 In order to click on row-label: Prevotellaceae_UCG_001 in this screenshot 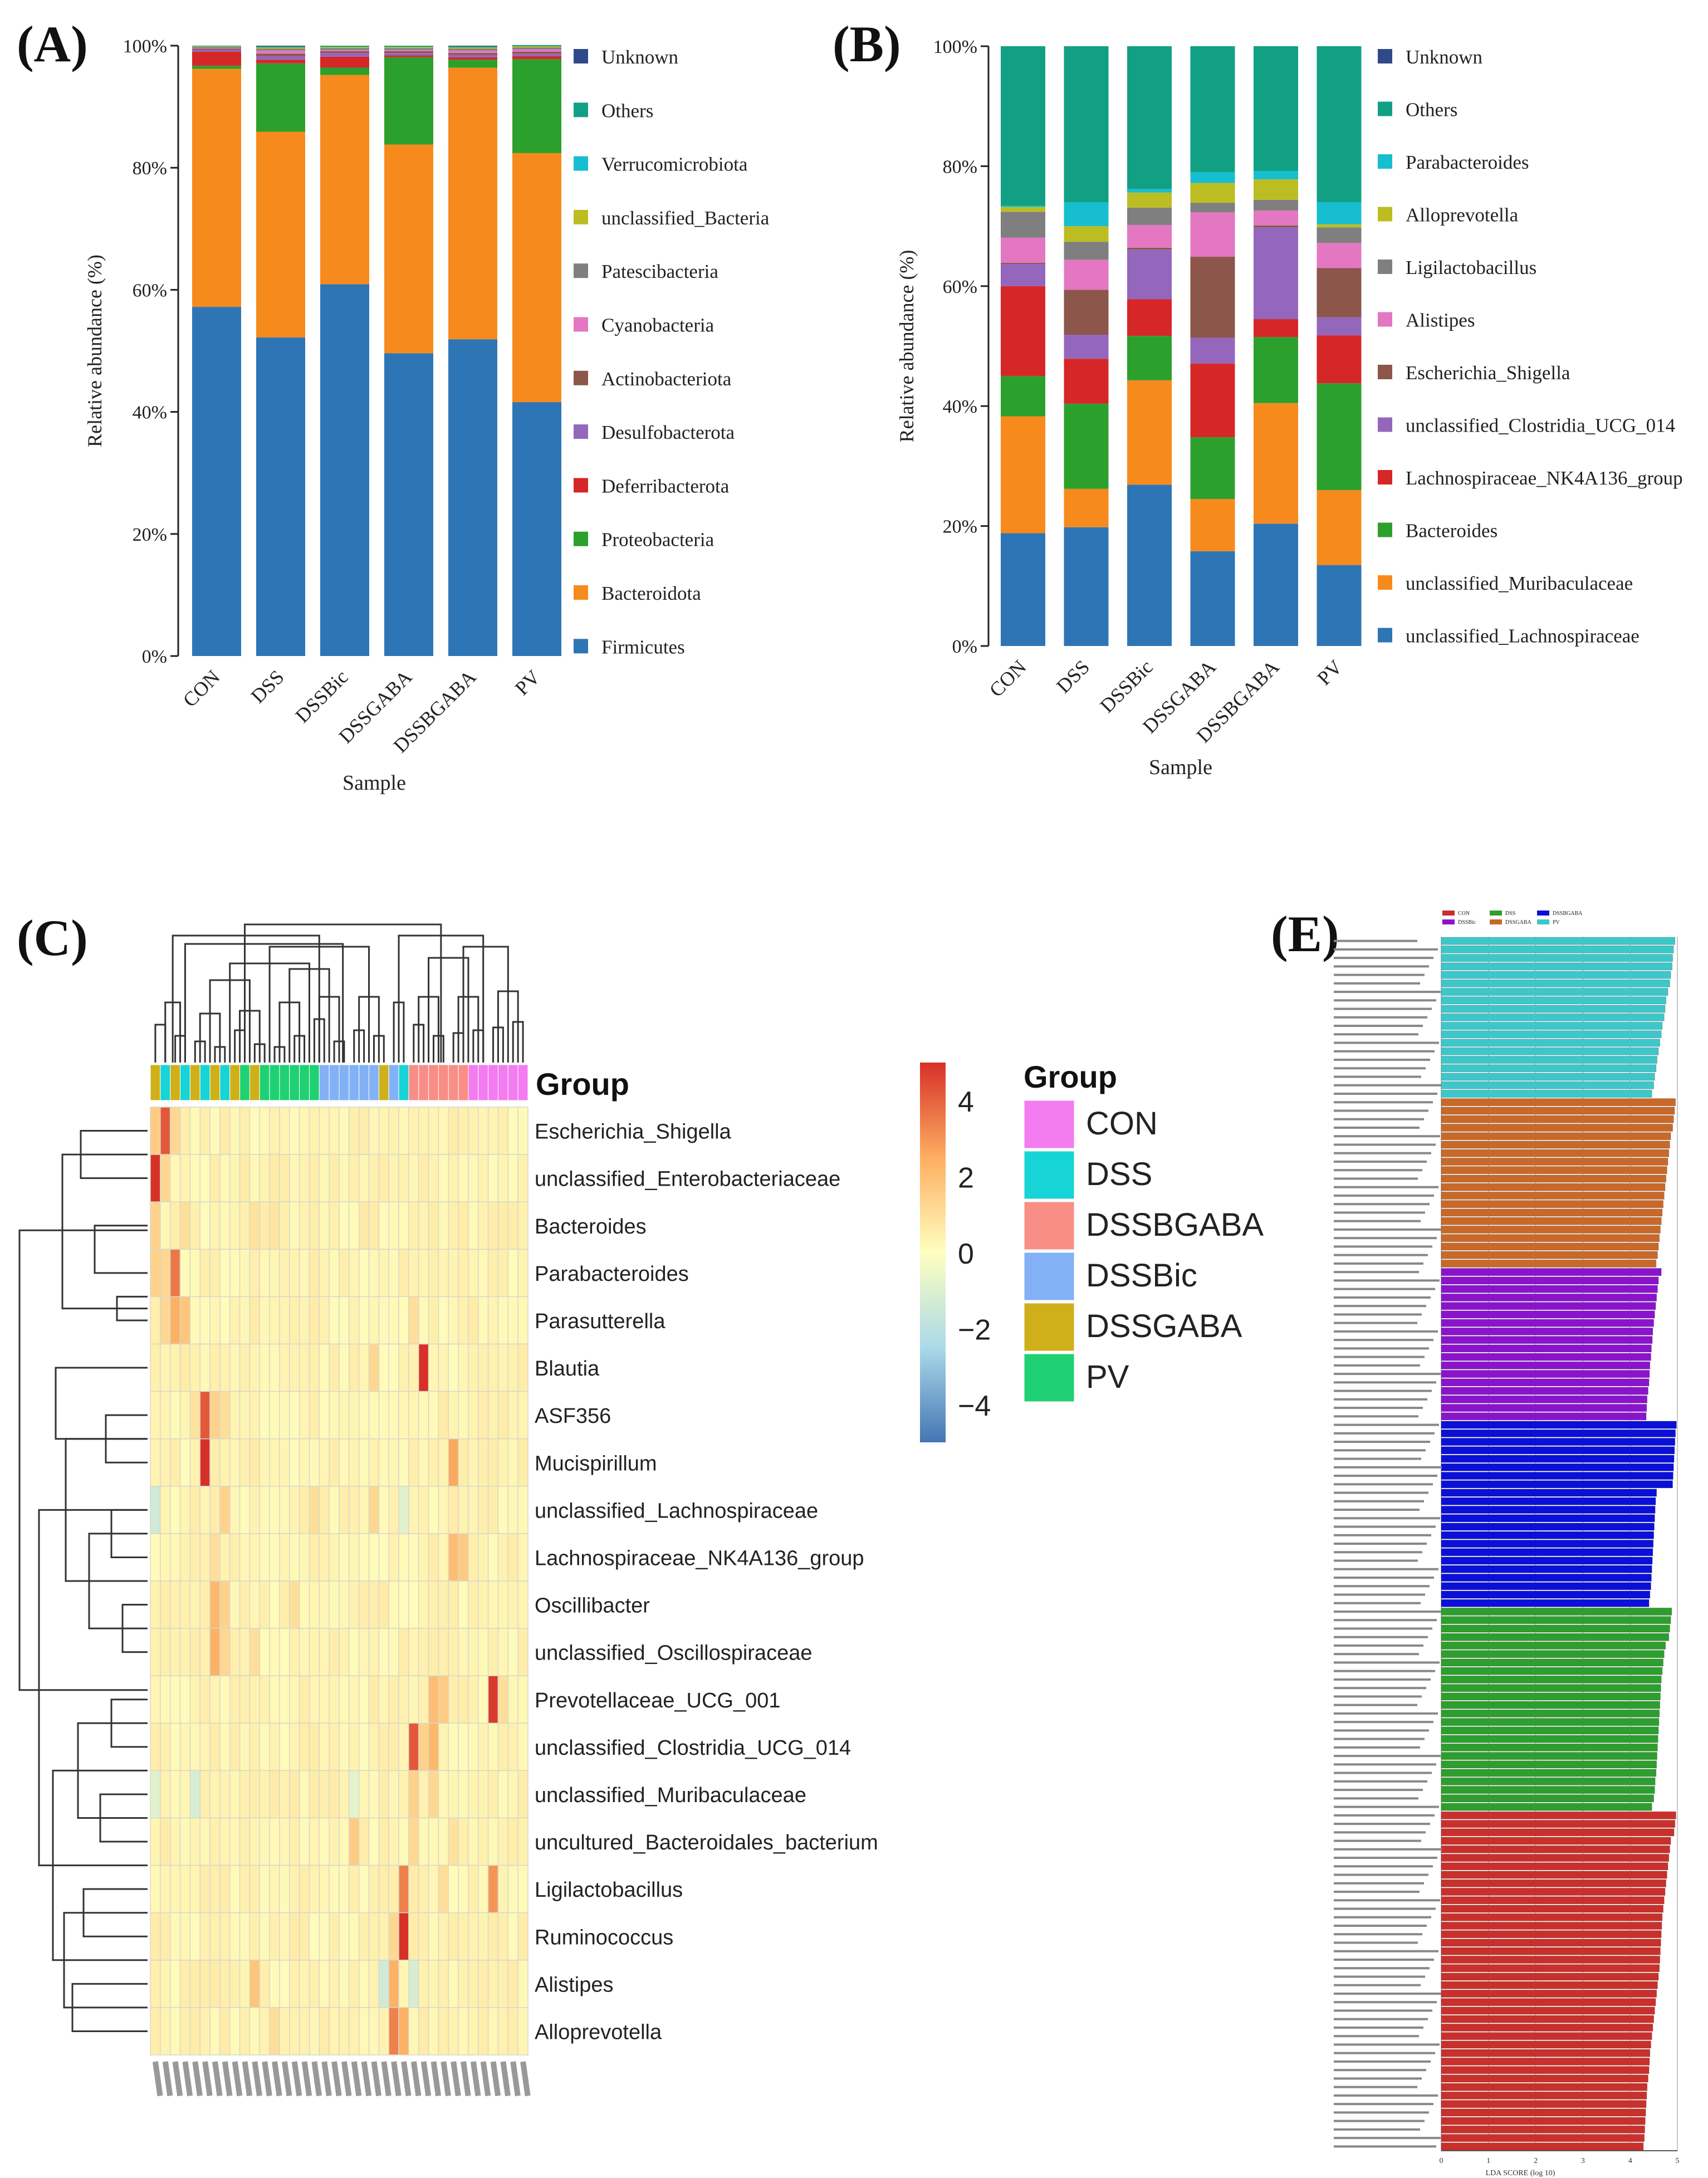, I will do `click(658, 1701)`.